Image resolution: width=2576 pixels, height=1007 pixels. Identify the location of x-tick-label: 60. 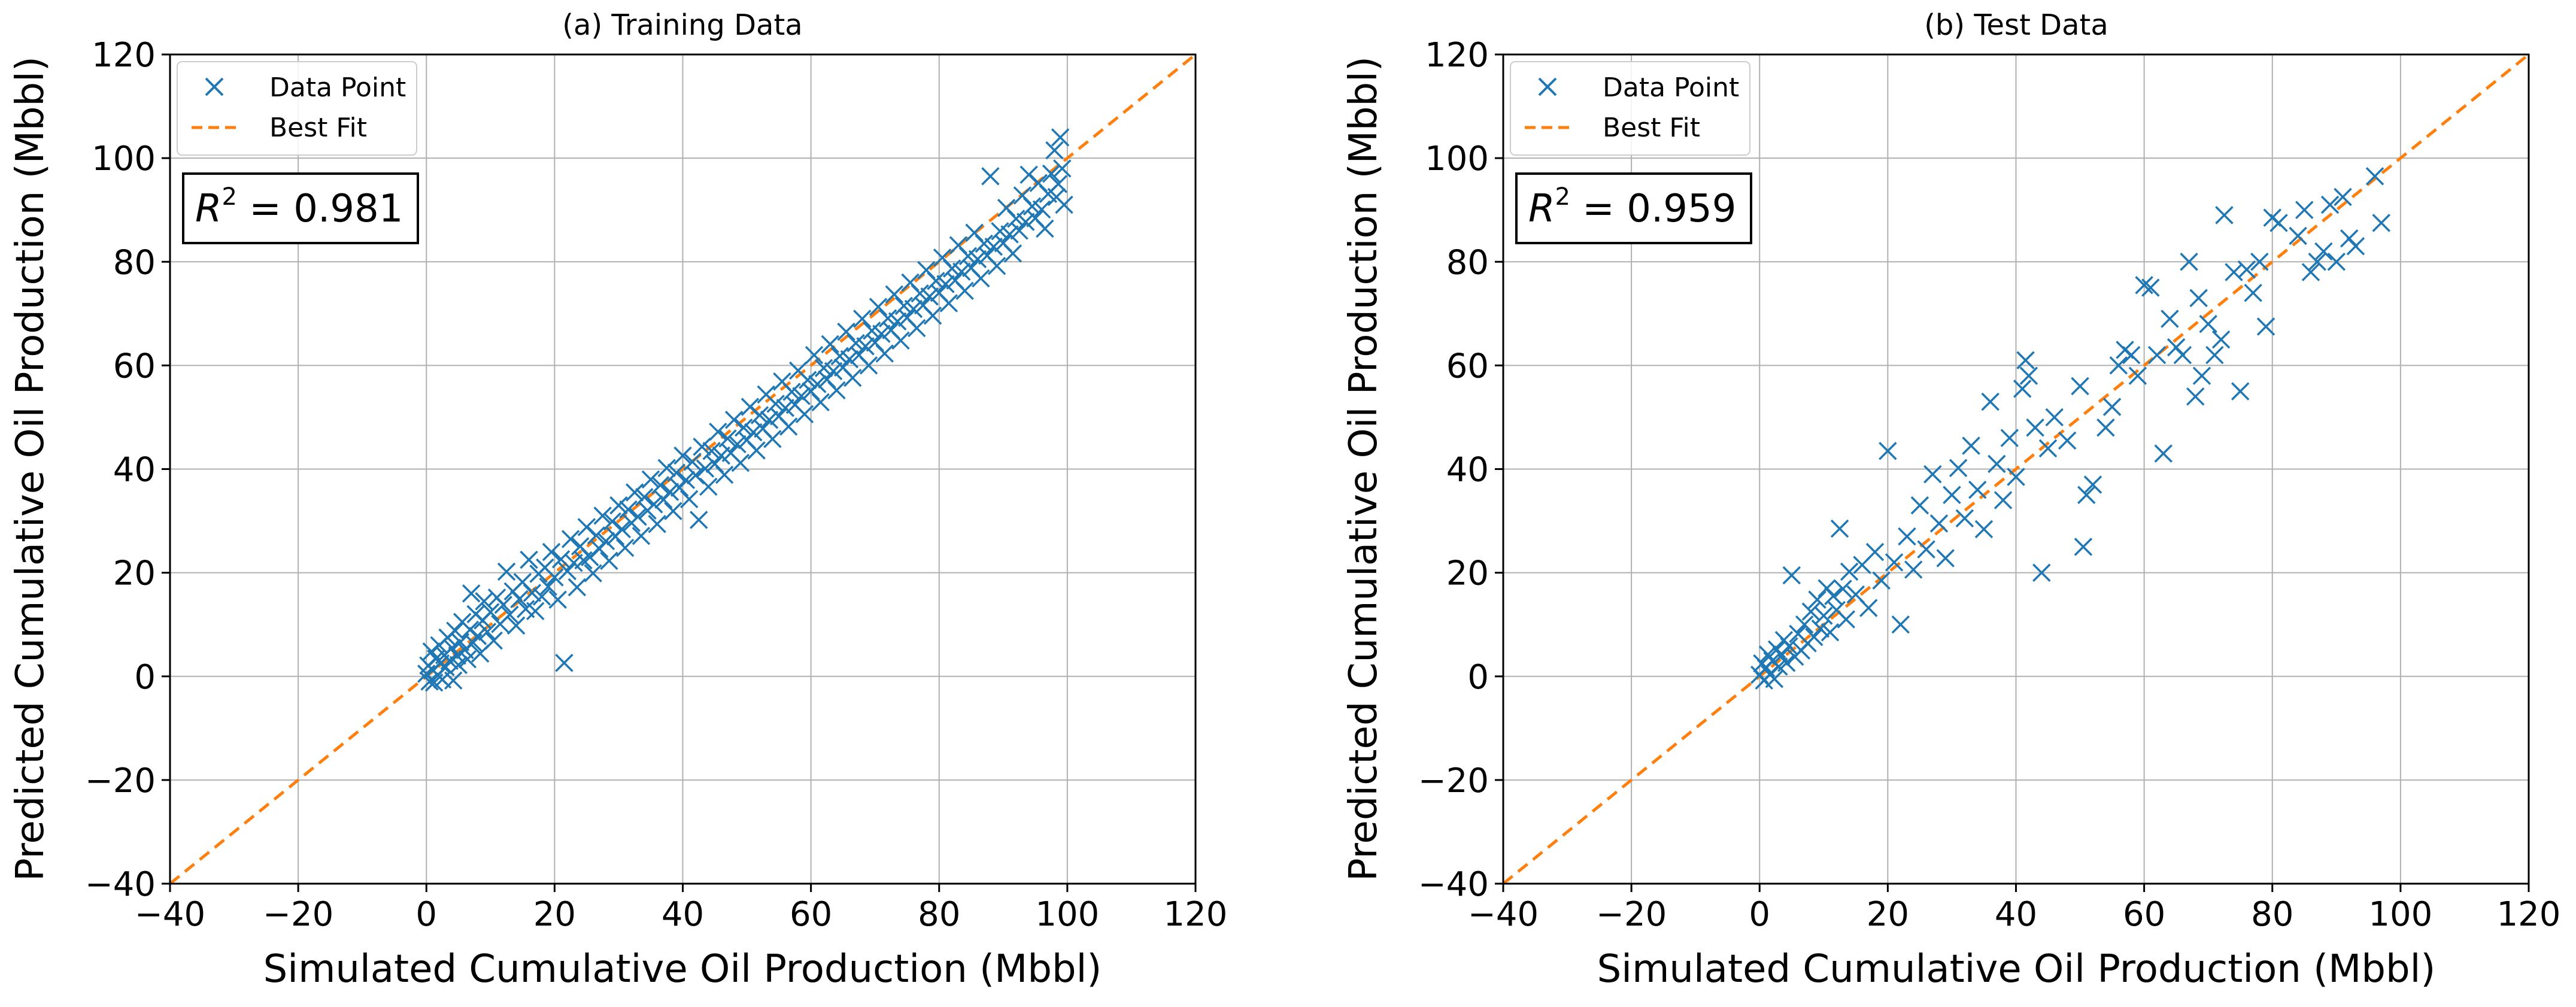
(2144, 915).